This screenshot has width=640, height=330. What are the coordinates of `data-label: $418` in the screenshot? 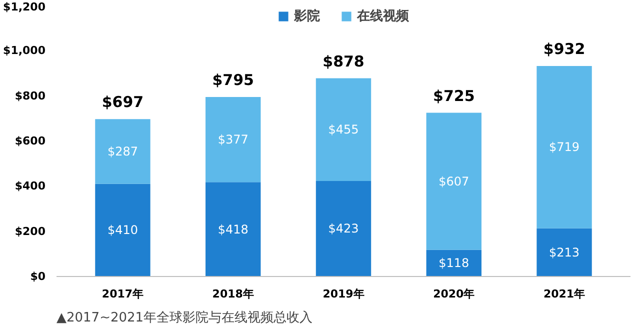 It's located at (233, 229).